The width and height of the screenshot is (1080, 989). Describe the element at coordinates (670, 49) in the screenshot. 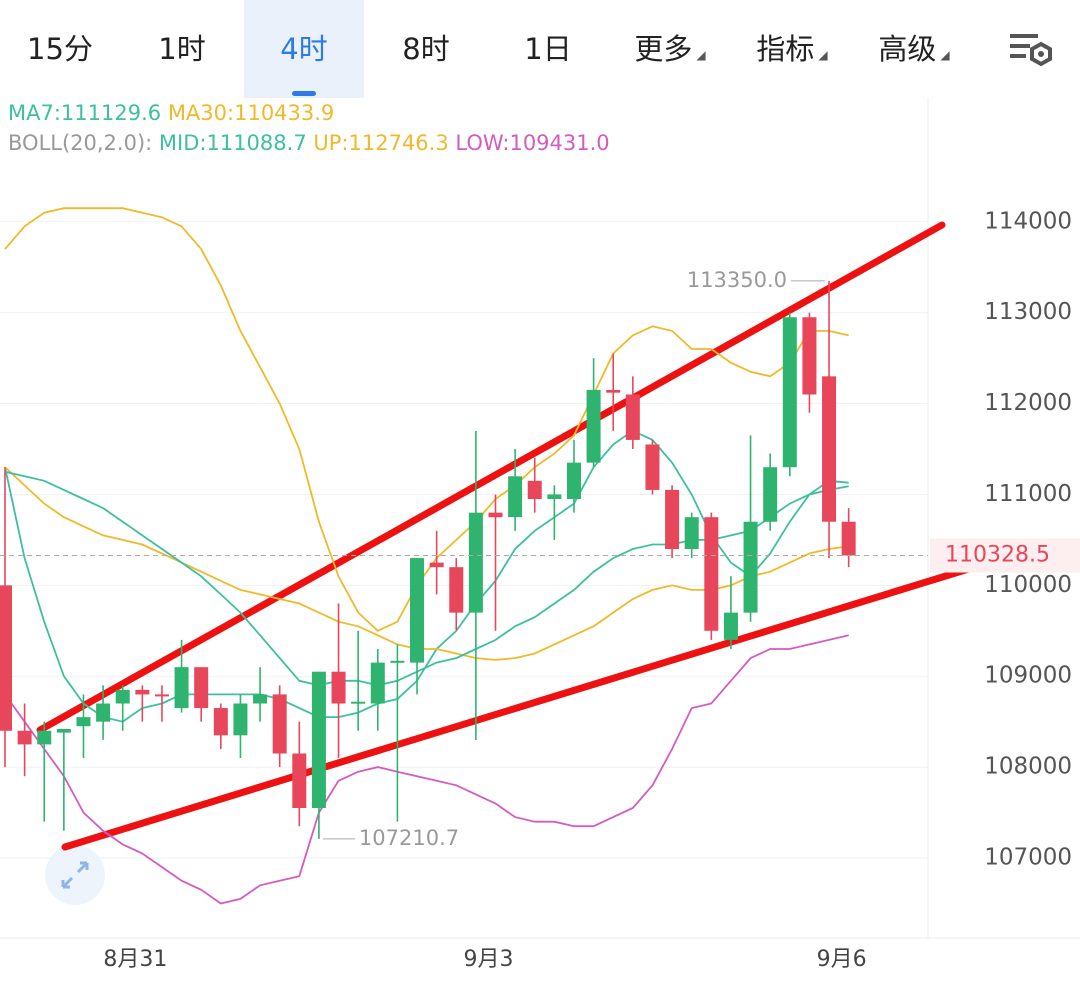

I see `tab: 更多 ◢` at that location.